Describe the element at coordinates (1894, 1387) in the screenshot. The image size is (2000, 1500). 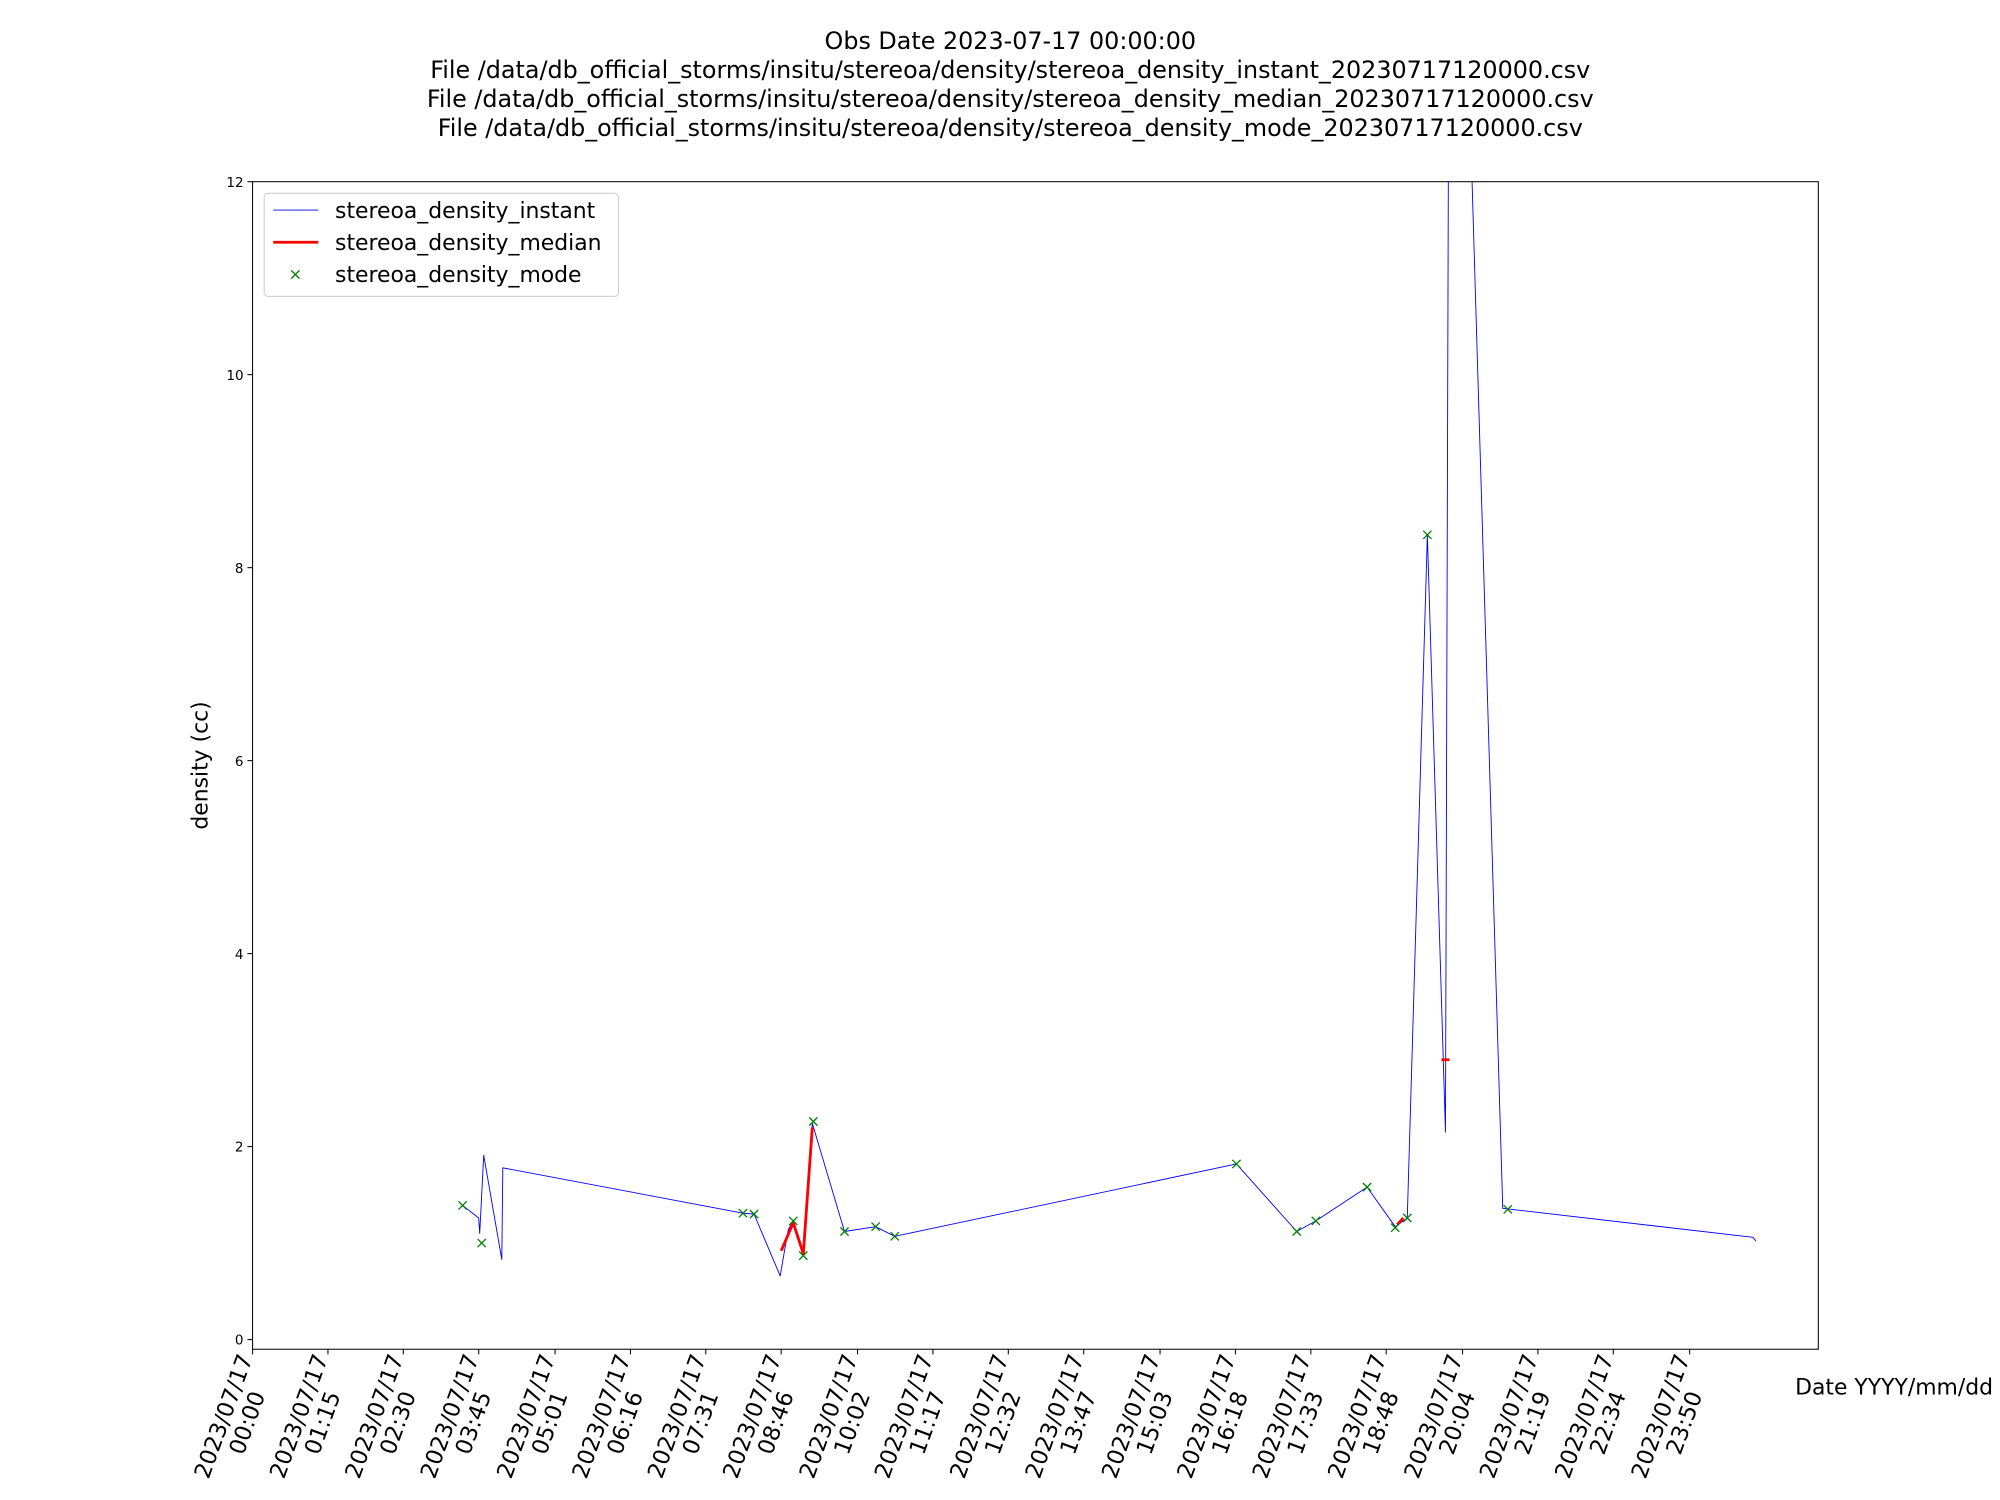
I see `x-axis-label: Date YYYY/mm/dd` at that location.